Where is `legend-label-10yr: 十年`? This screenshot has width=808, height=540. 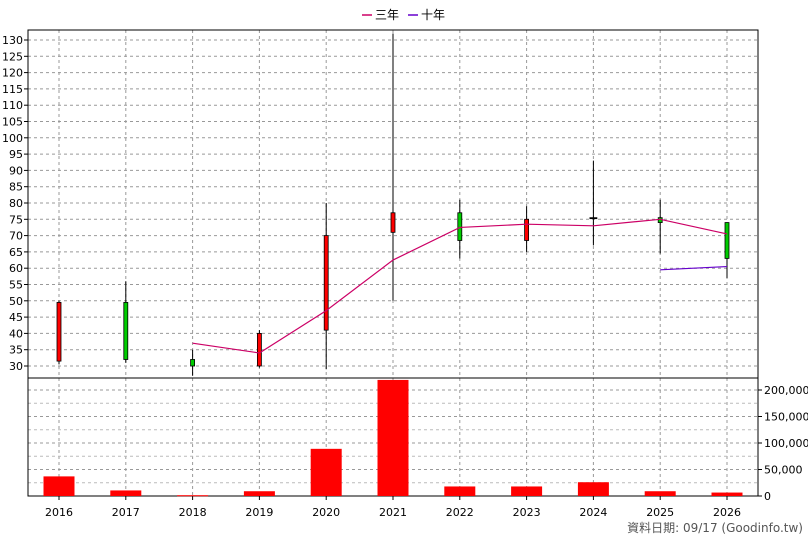 legend-label-10yr: 十年 is located at coordinates (433, 15).